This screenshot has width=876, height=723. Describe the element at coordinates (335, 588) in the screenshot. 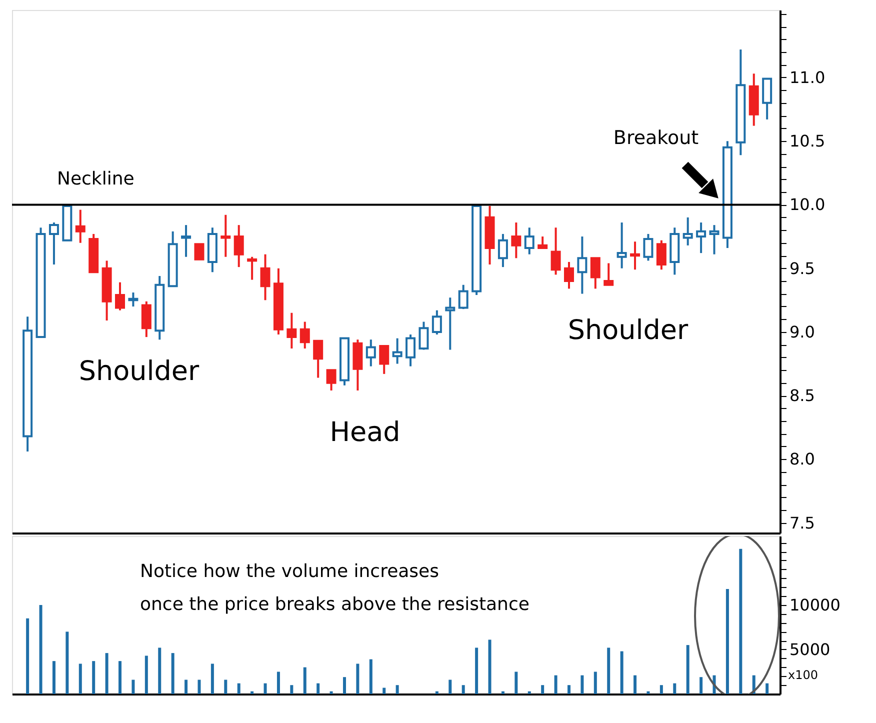

I see `annotation: Notice how the volume increases once the price breaks above the resistance` at that location.